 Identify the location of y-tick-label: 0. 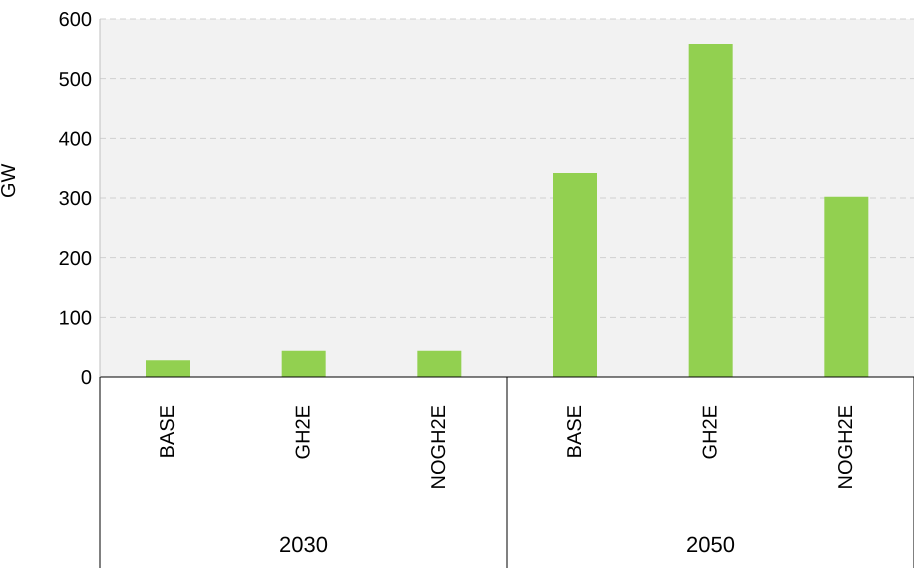
(86, 378).